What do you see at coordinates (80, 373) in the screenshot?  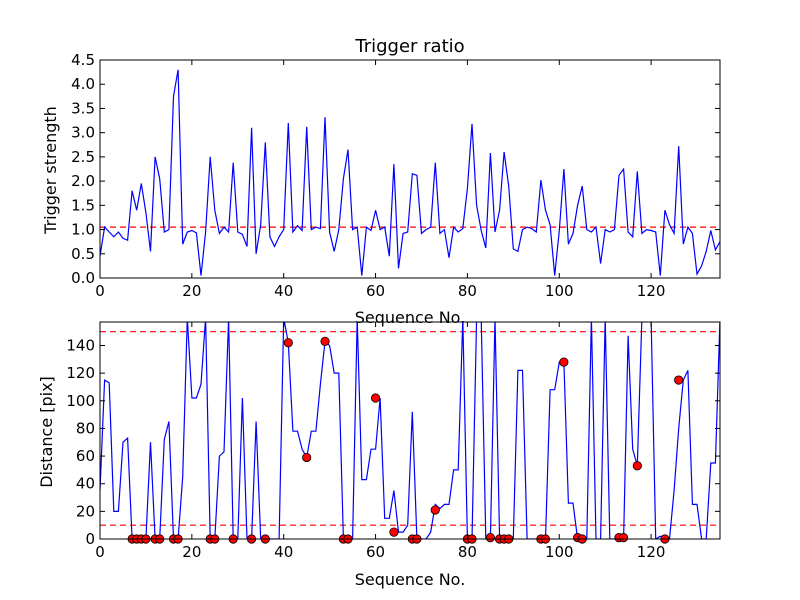 I see `chart1-ytick-label: 120` at bounding box center [80, 373].